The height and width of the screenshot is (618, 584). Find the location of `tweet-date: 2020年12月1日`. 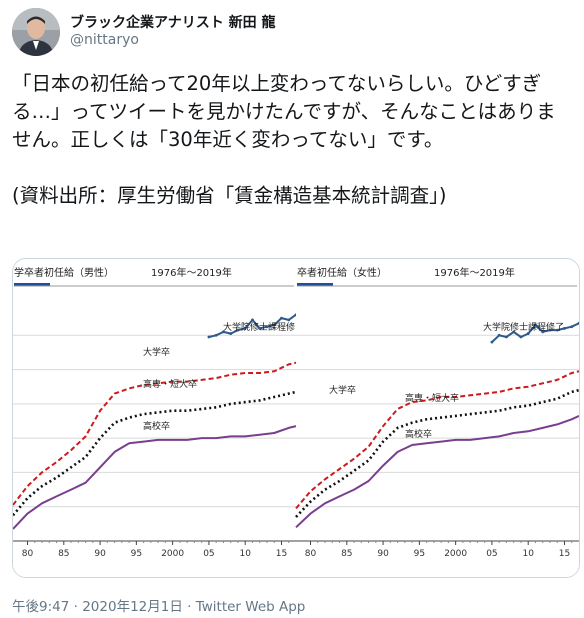

tweet-date: 2020年12月1日 is located at coordinates (132, 607).